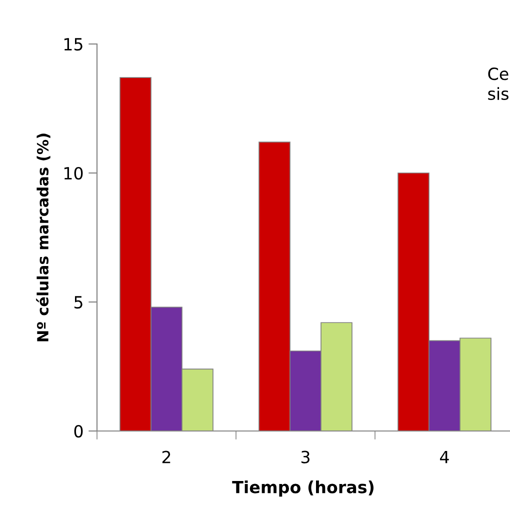 The image size is (510, 525). Describe the element at coordinates (166, 457) in the screenshot. I see `x-tick-label: 2` at that location.